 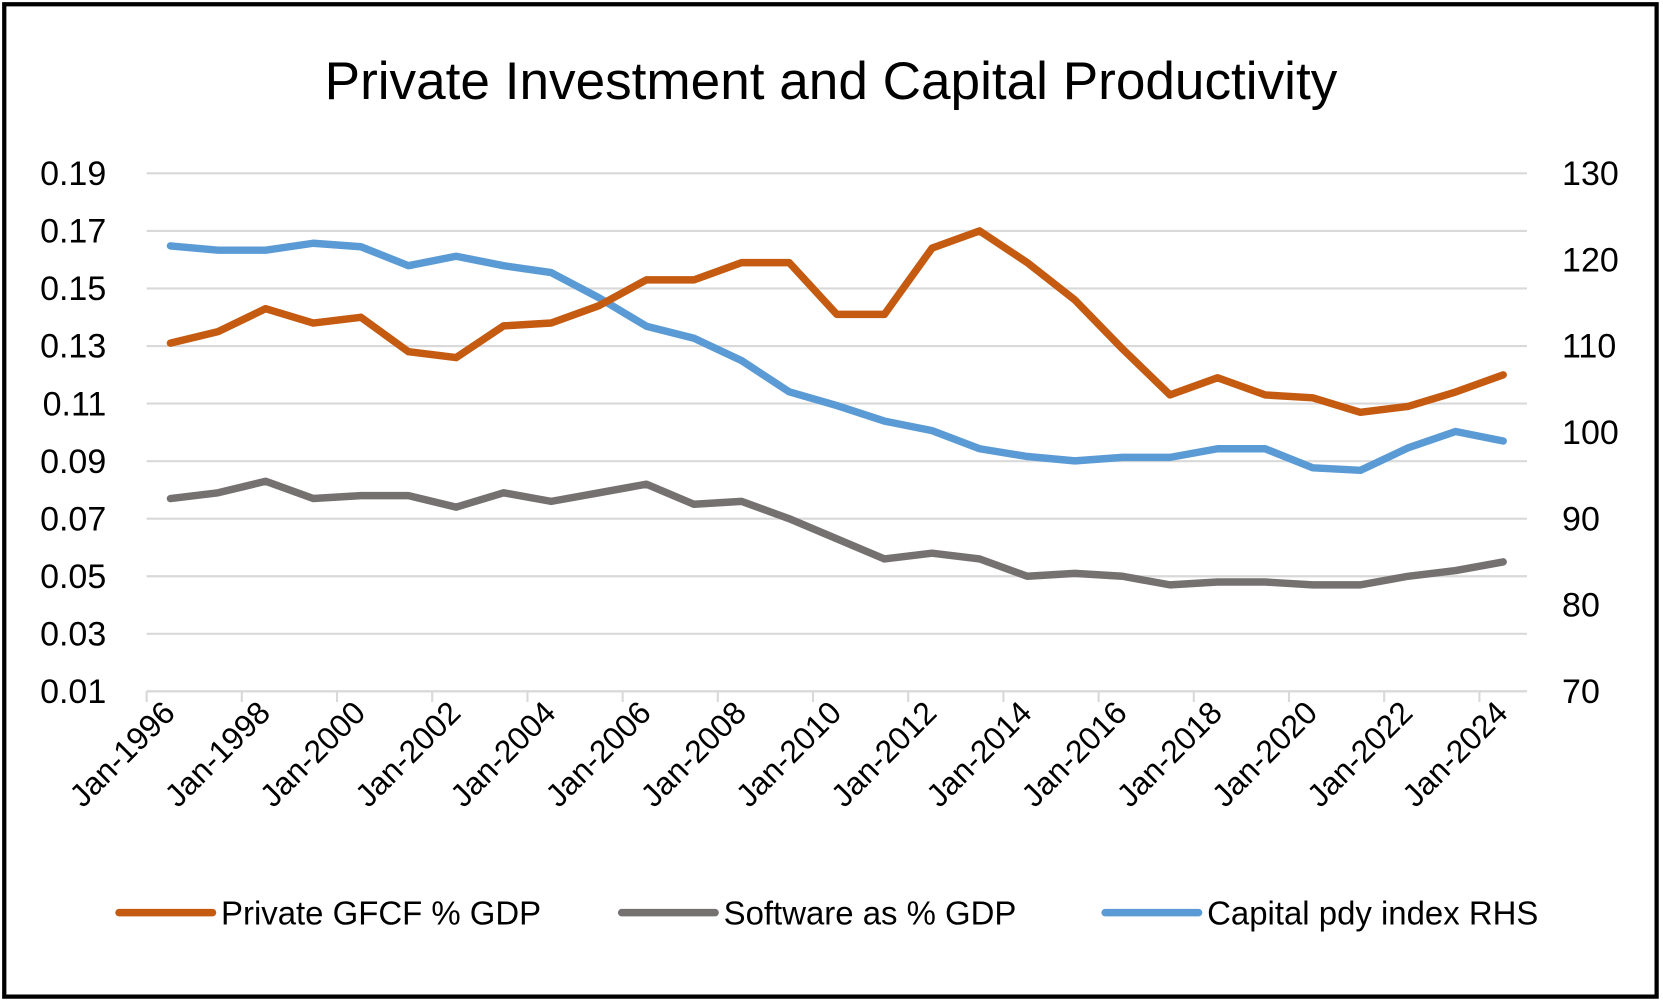 I want to click on y-left-tick-label: 0.13, so click(x=73, y=347).